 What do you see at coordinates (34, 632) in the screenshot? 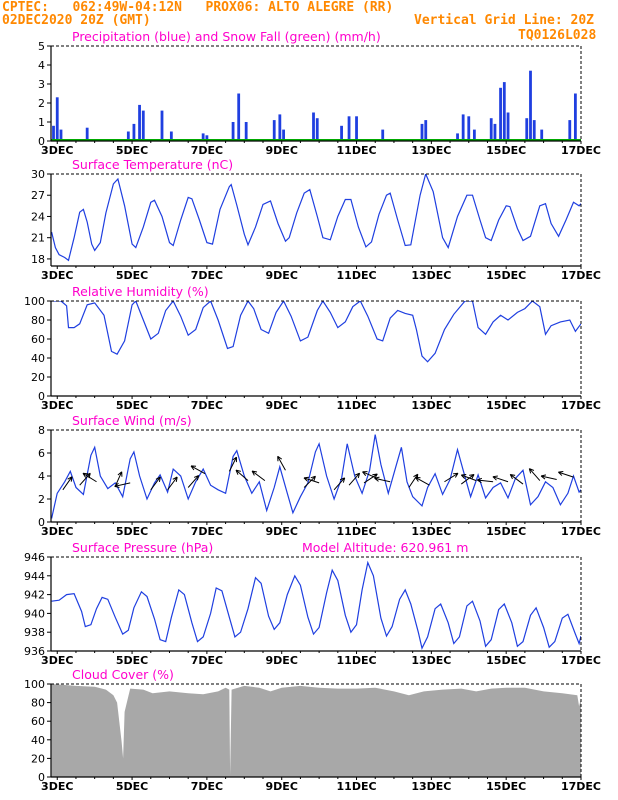
I see `y-tick-label: 938` at bounding box center [34, 632].